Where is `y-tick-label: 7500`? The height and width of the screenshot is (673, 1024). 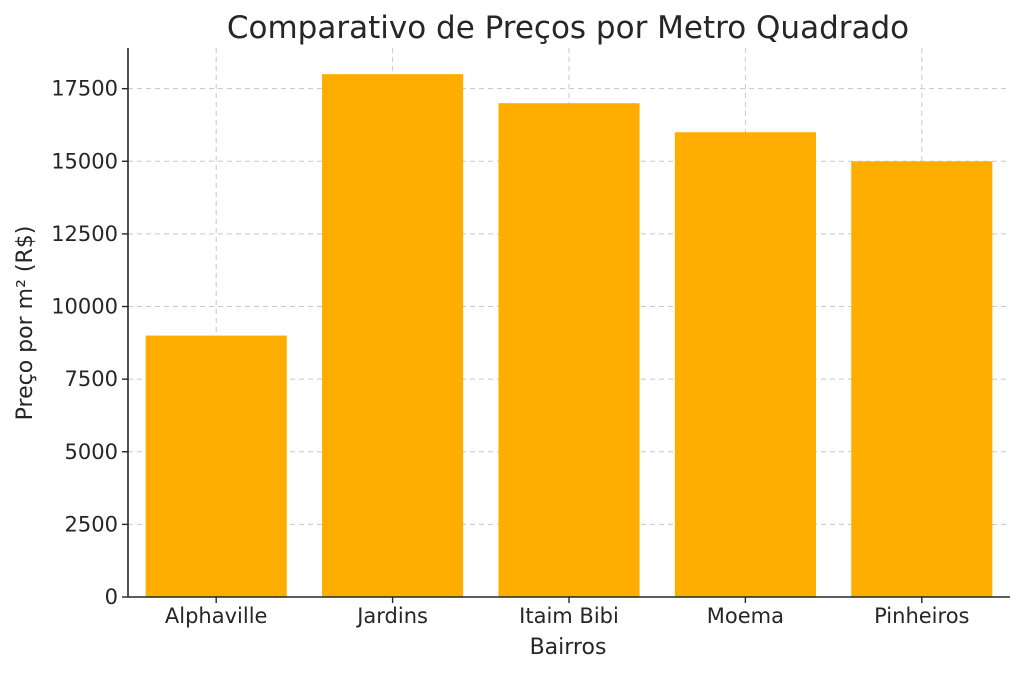 y-tick-label: 7500 is located at coordinates (91, 379).